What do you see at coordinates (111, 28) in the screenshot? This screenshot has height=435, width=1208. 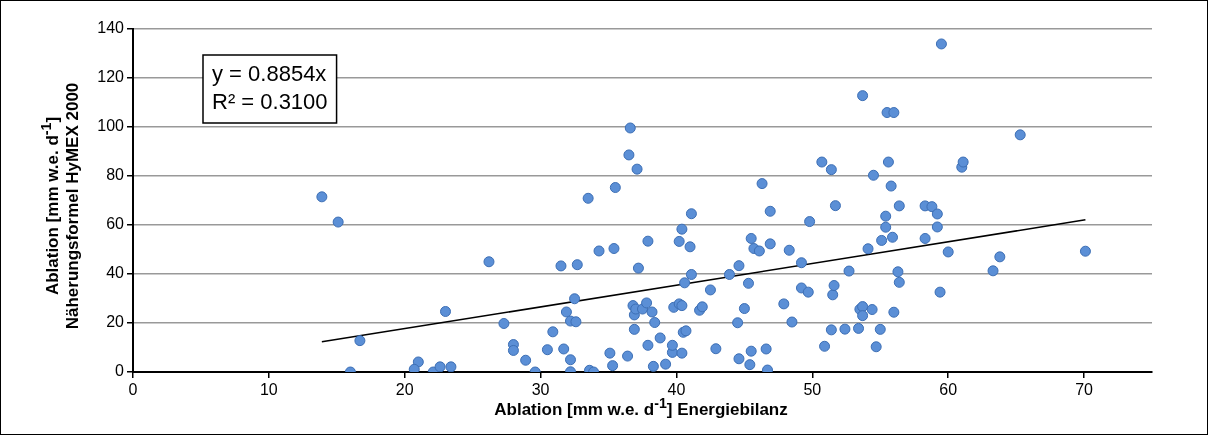 I see `y-tick-label: 140` at bounding box center [111, 28].